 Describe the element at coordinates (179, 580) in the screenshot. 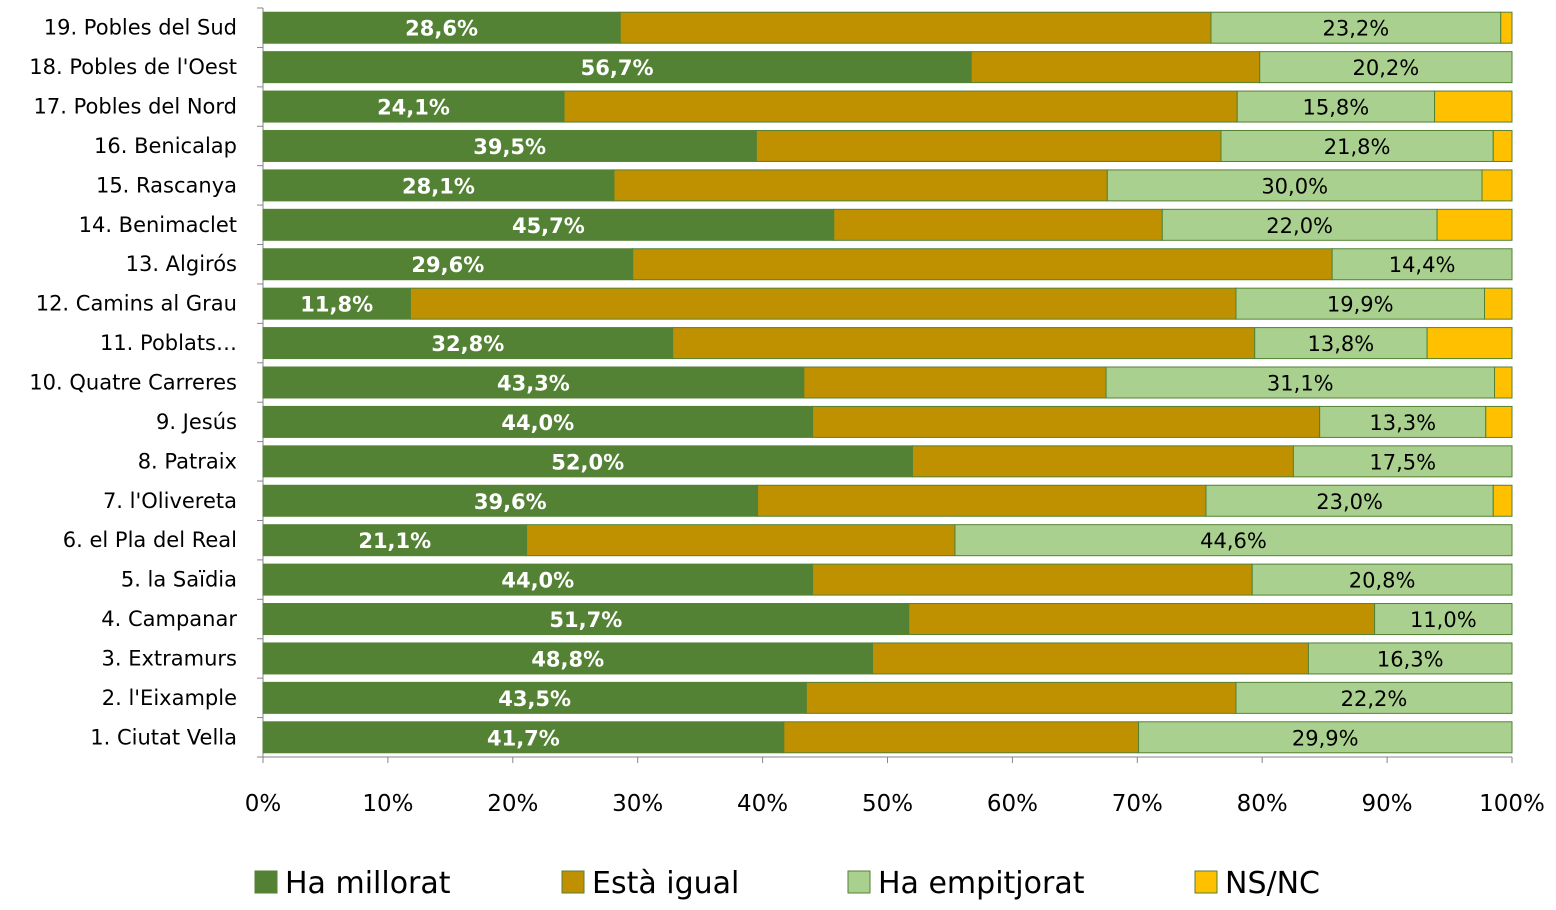

I see `category-label: 5. la Saïdia` at that location.